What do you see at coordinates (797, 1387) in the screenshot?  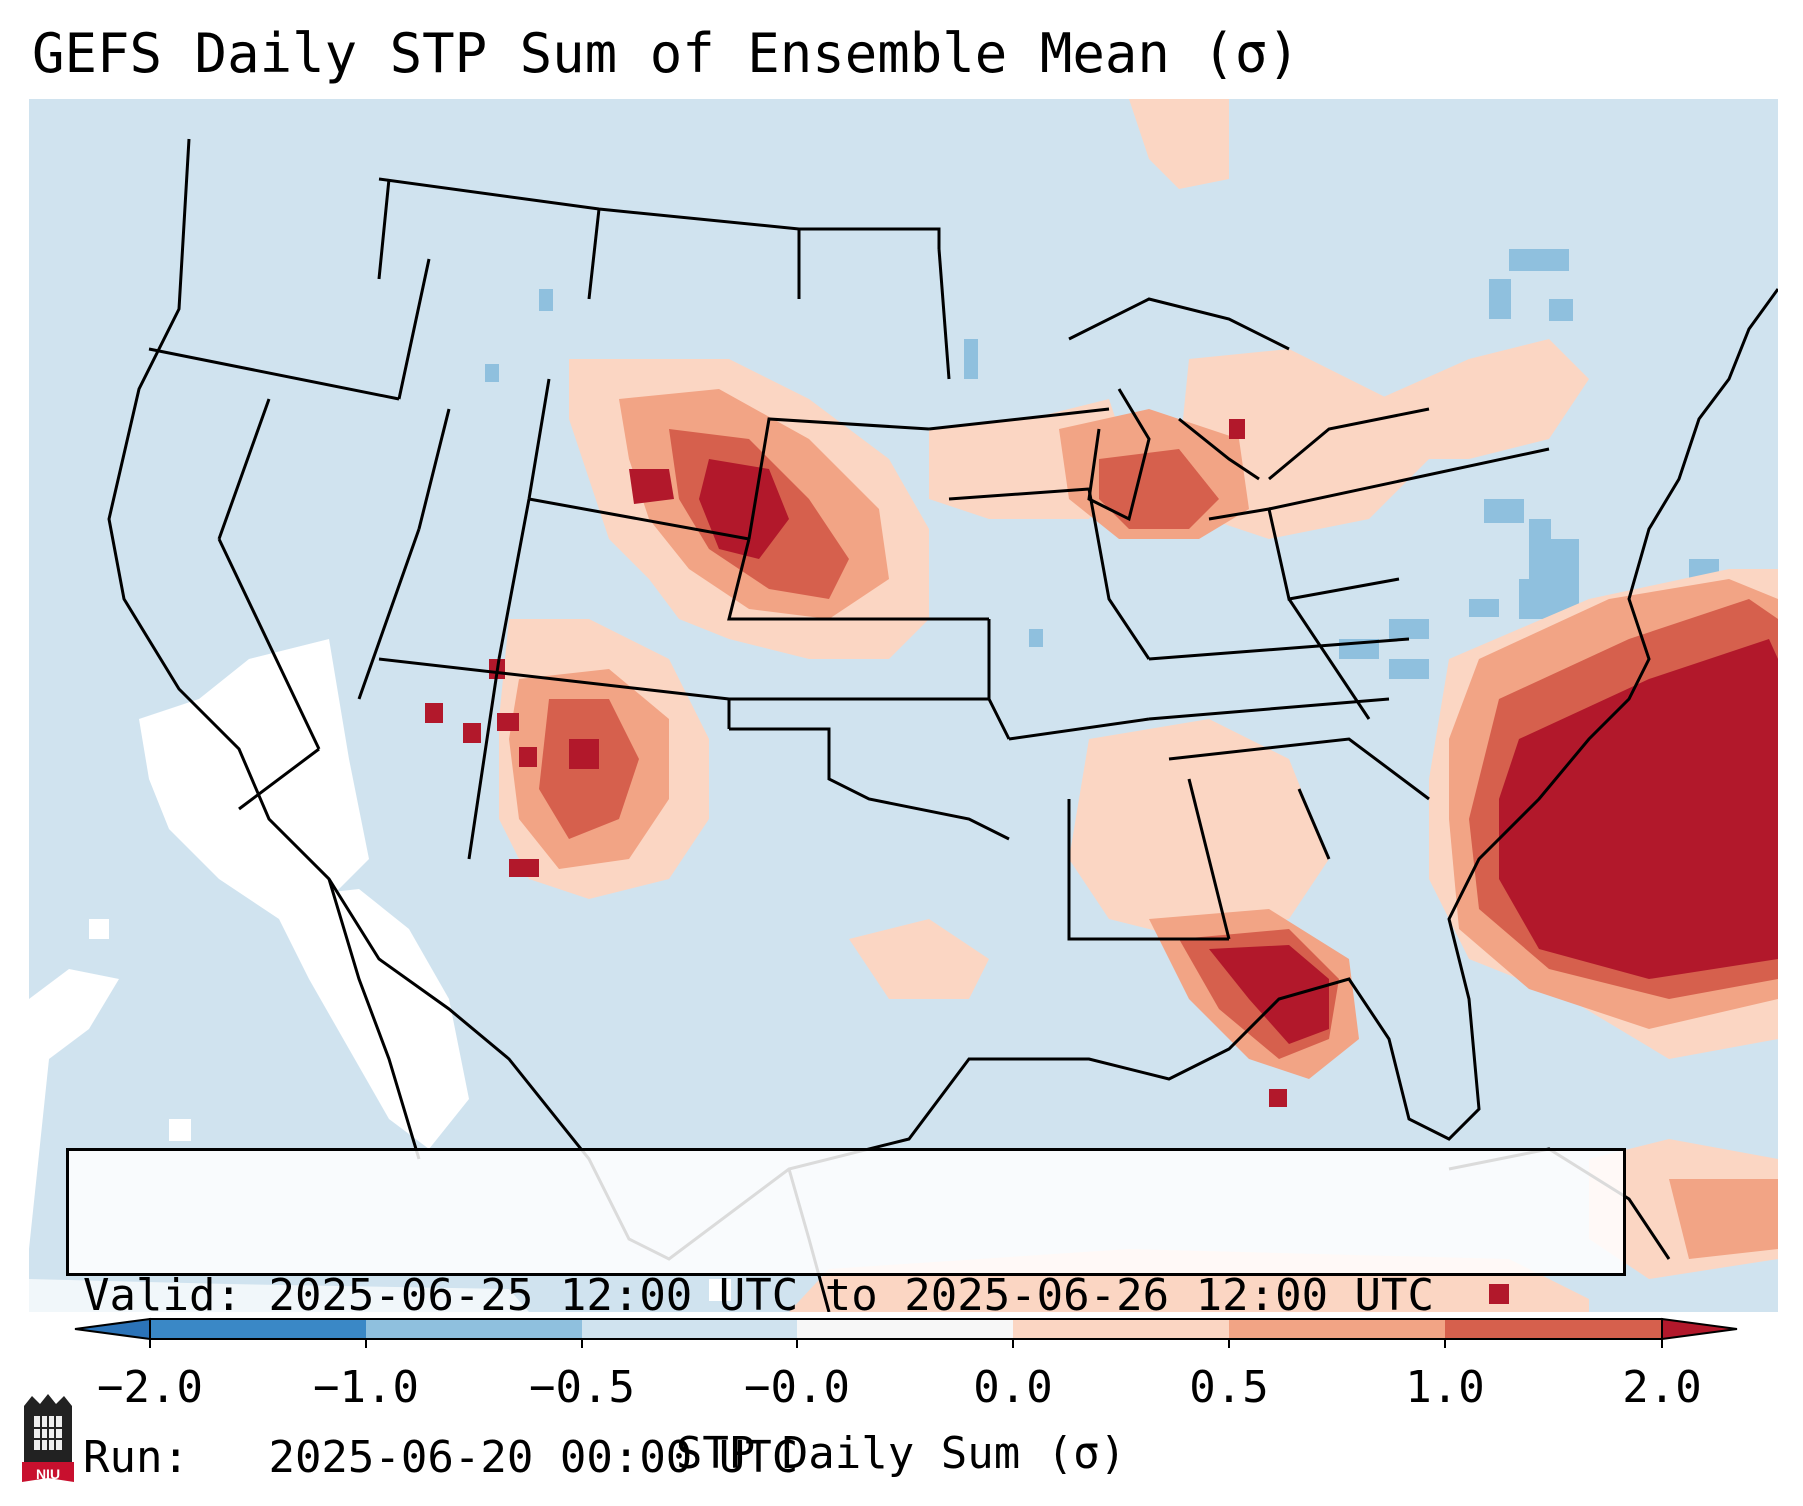 I see `colorbar-tick-label: −0.0` at bounding box center [797, 1387].